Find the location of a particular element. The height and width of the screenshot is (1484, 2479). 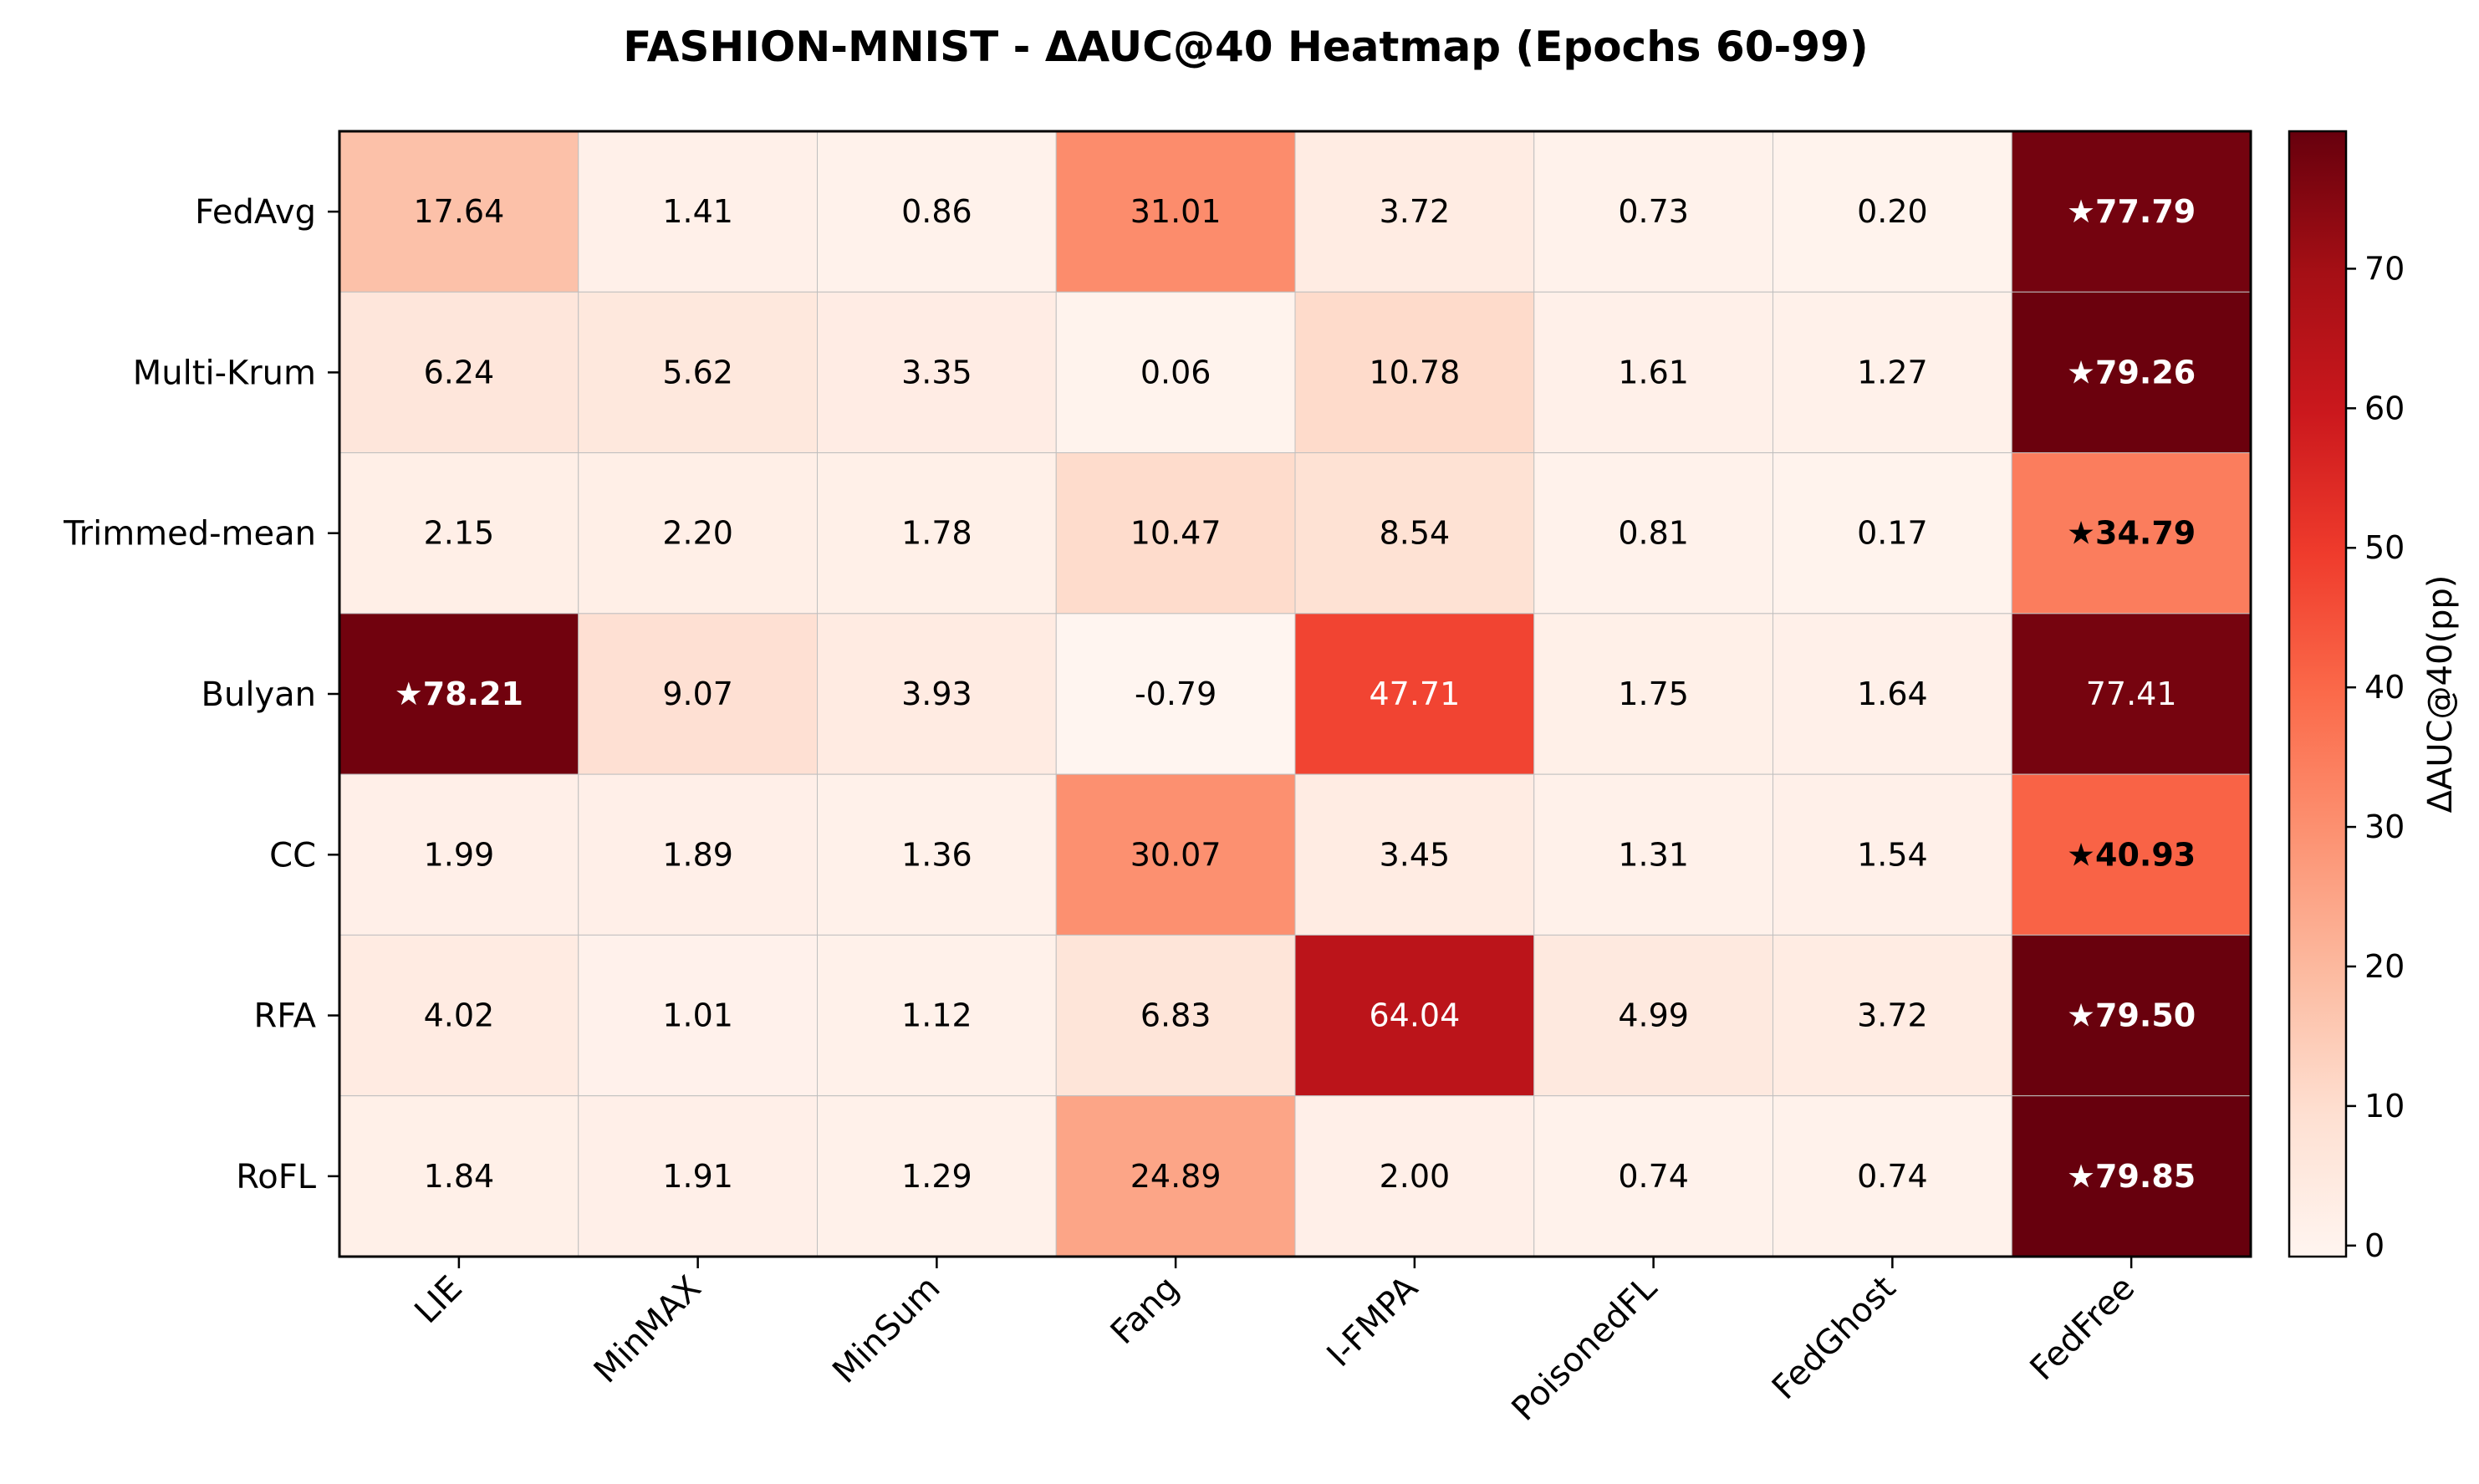

row-label: CC is located at coordinates (293, 855).